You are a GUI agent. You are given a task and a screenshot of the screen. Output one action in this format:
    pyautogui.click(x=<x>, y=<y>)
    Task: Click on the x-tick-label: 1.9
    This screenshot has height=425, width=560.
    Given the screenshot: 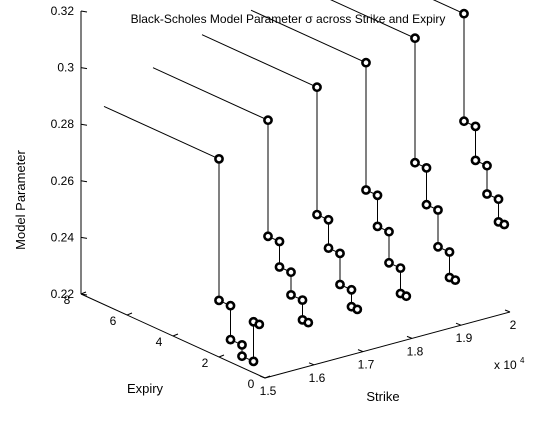 What is the action you would take?
    pyautogui.click(x=464, y=338)
    